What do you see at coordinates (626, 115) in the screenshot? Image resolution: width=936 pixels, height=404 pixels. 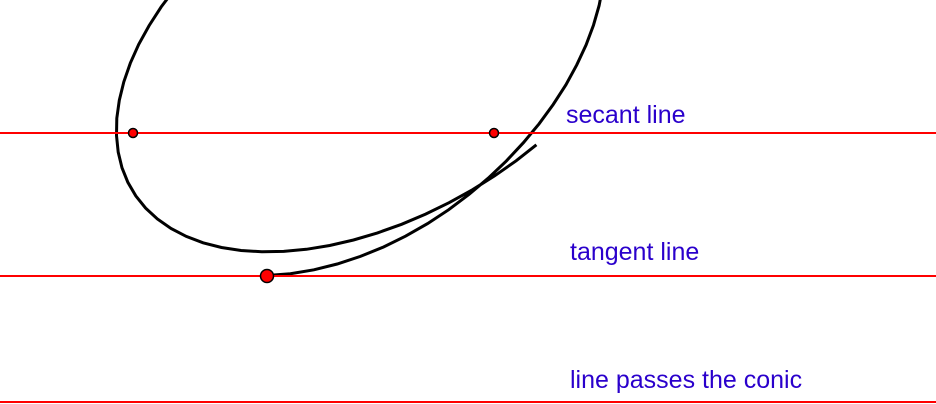 I see `secant-line-label: secant line` at bounding box center [626, 115].